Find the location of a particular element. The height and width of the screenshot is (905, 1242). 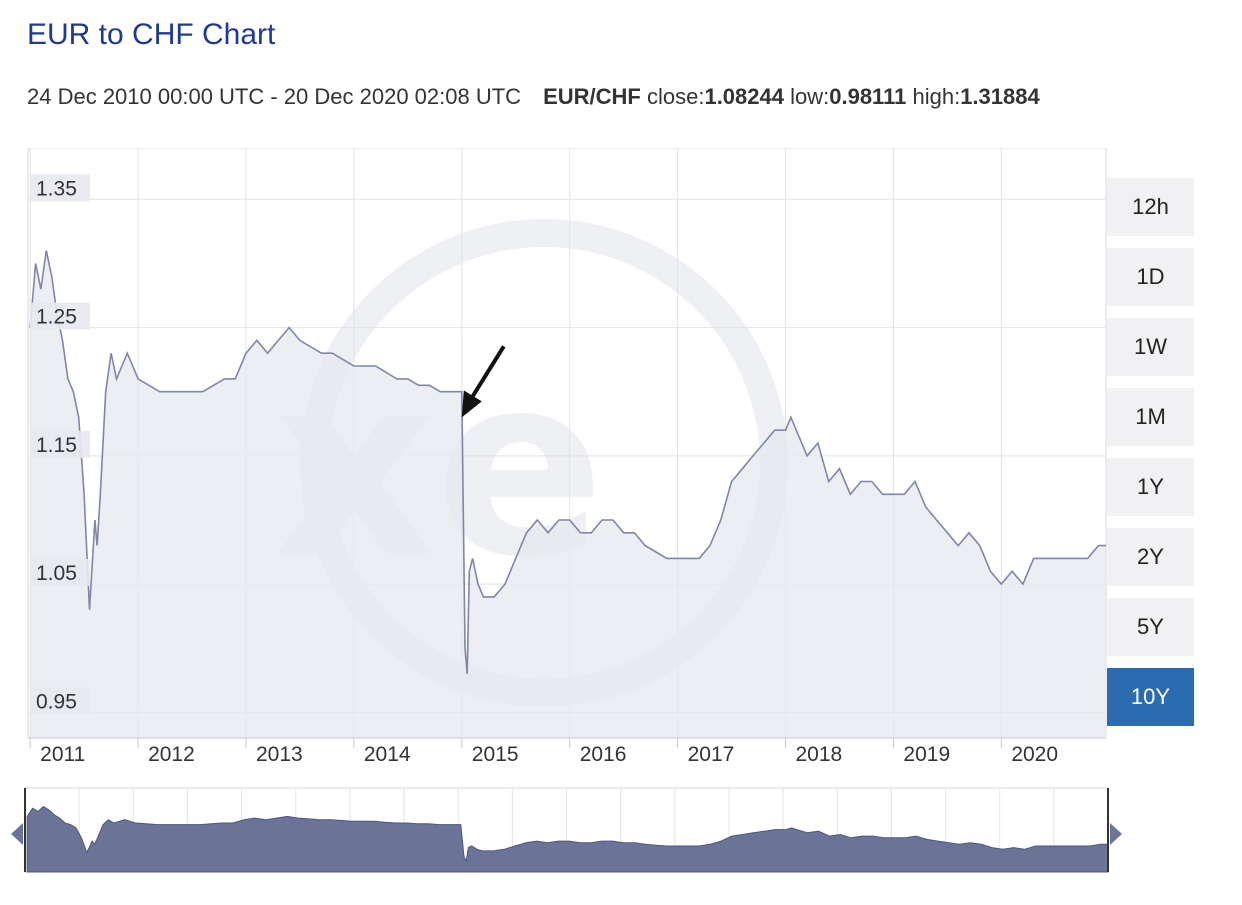

high-value: 1.31884 is located at coordinates (1000, 96).